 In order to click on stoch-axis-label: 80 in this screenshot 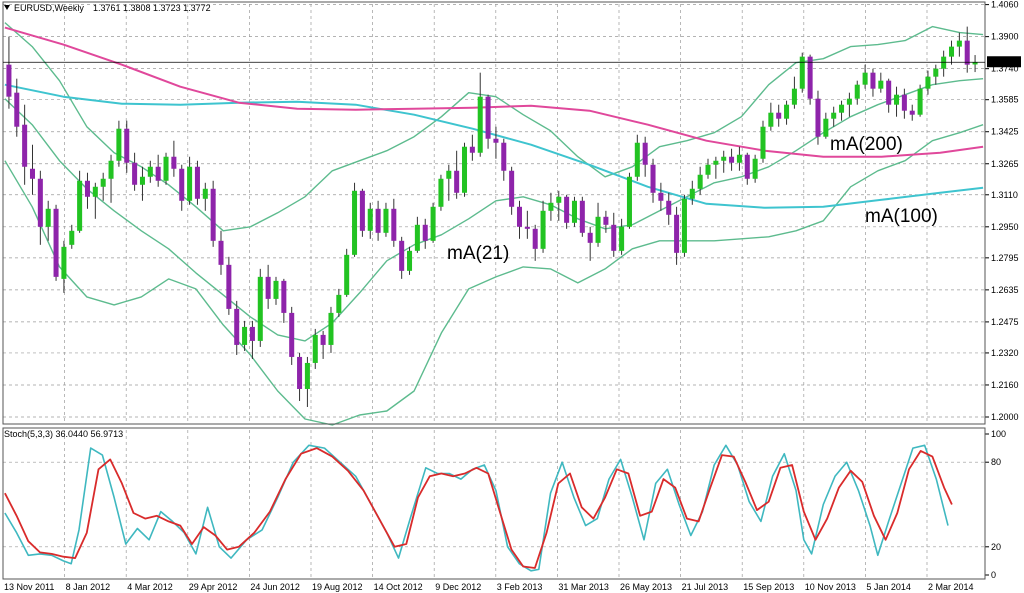, I will do `click(996, 462)`.